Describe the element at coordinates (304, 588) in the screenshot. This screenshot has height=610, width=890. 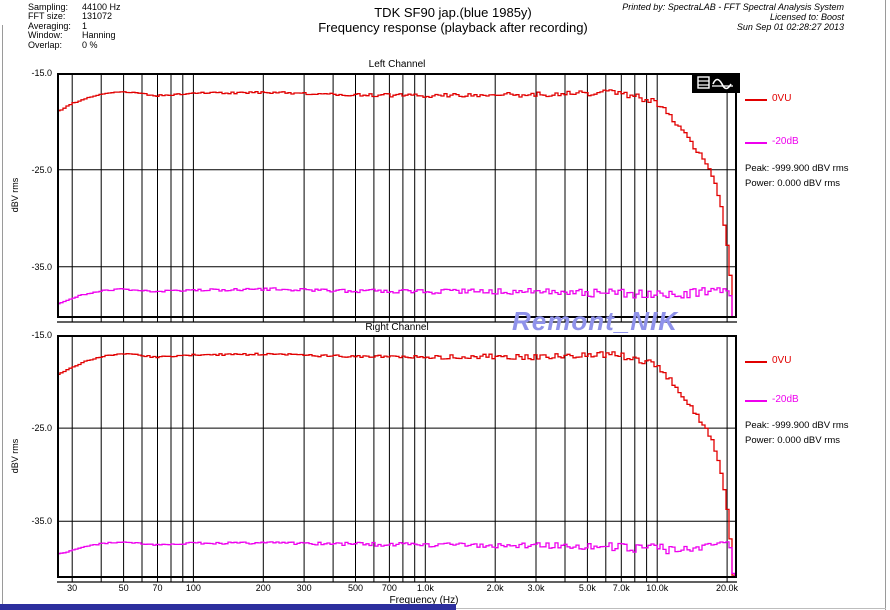
I see `x-tick-label: 300` at that location.